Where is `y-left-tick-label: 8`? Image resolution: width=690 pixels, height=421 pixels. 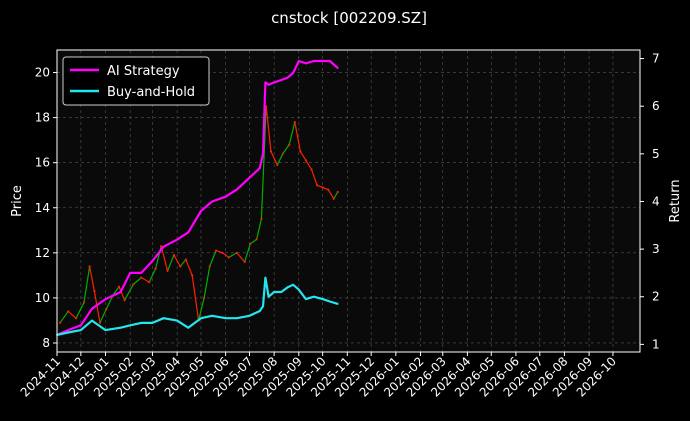 y-left-tick-label: 8 is located at coordinates (46, 343).